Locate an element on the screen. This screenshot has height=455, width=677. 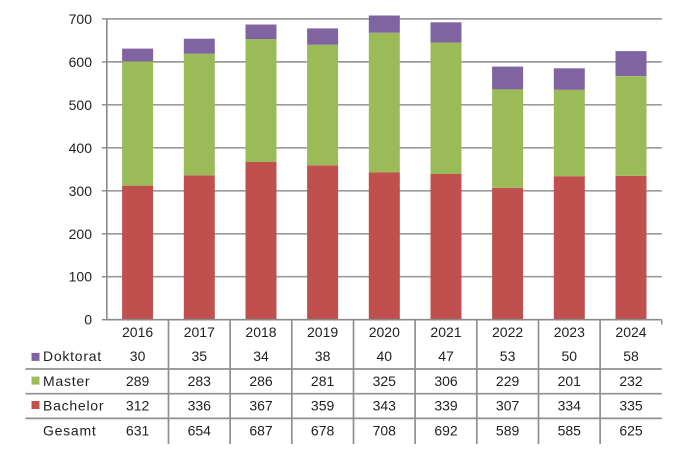
svg-text: 40 is located at coordinates (385, 356).